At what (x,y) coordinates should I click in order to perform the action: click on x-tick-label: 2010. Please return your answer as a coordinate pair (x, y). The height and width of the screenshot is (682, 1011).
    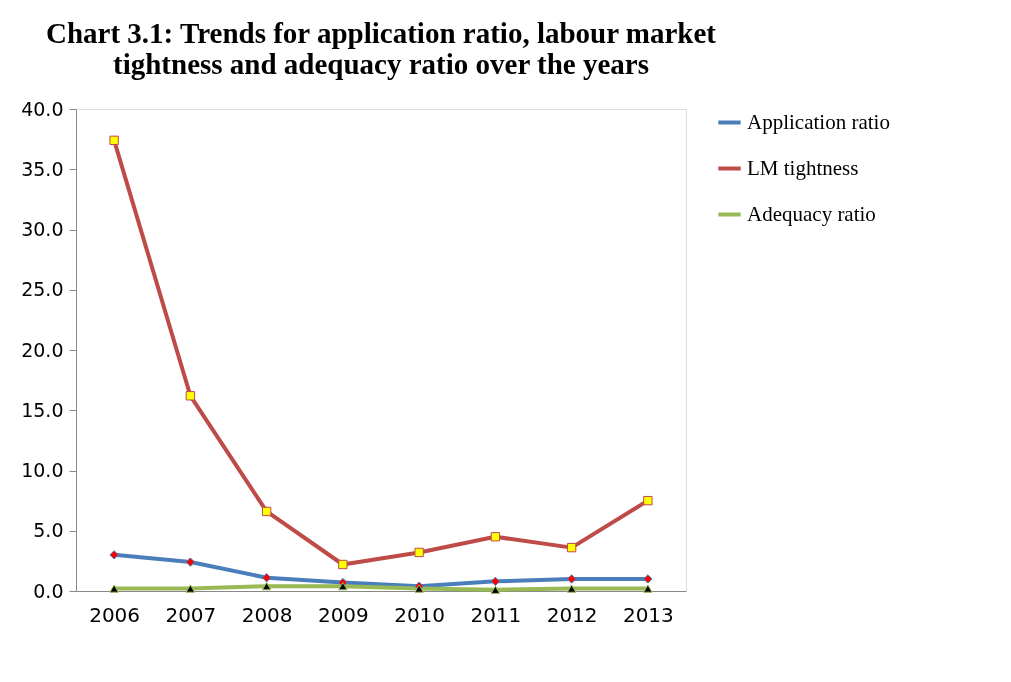
    Looking at the image, I should click on (420, 614).